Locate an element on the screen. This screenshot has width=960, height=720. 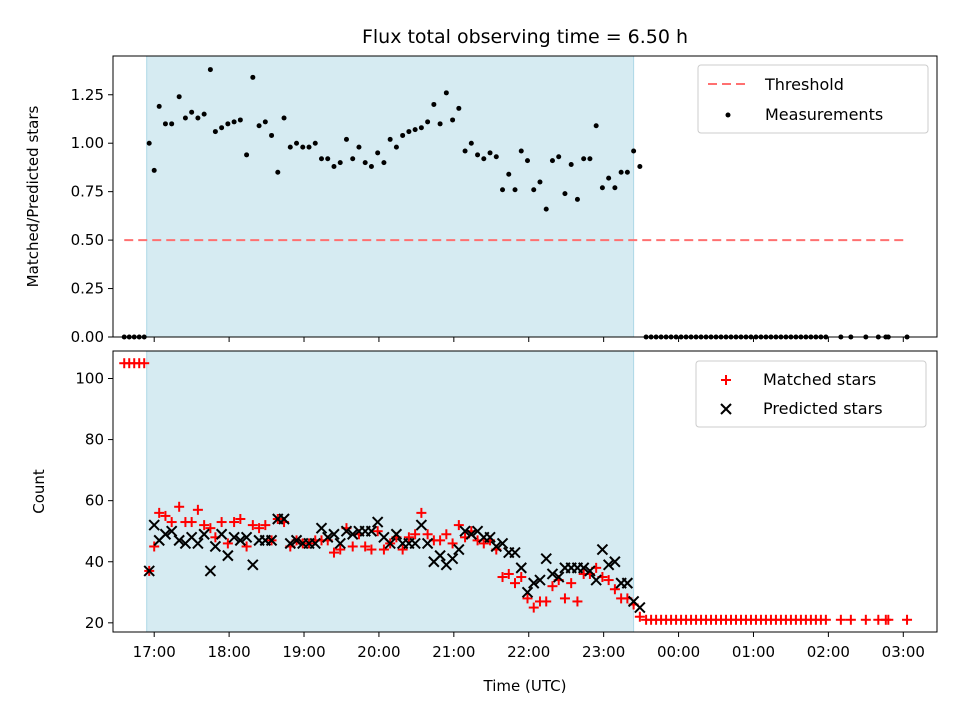
x-tick-label: 22:00 is located at coordinates (528, 652).